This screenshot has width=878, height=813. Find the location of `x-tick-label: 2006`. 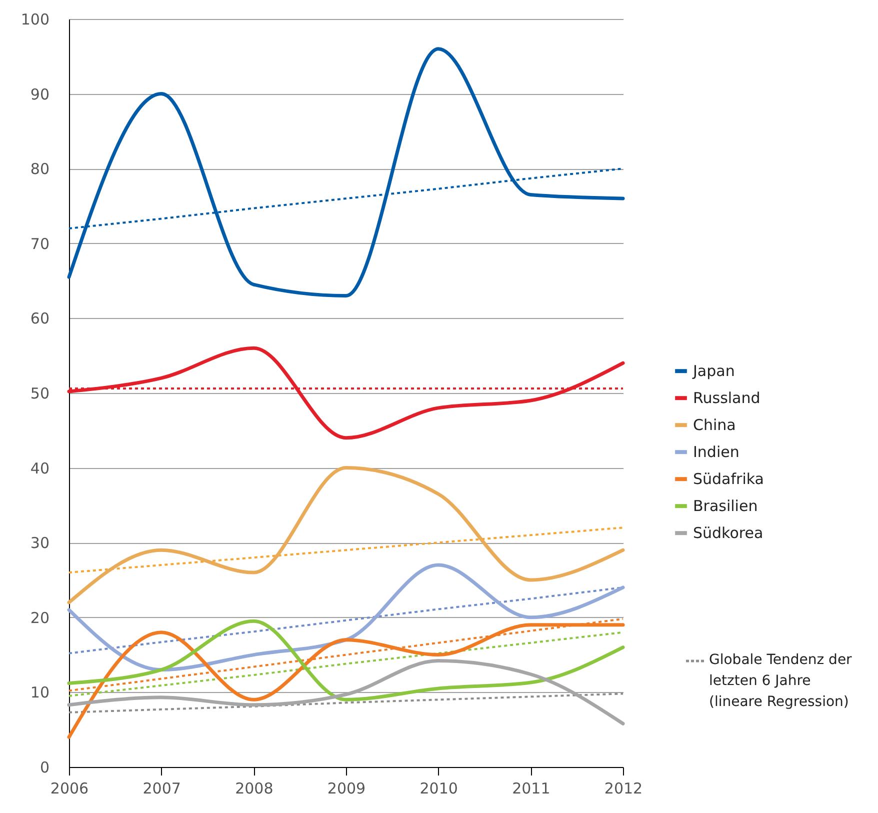

x-tick-label: 2006 is located at coordinates (69, 789).